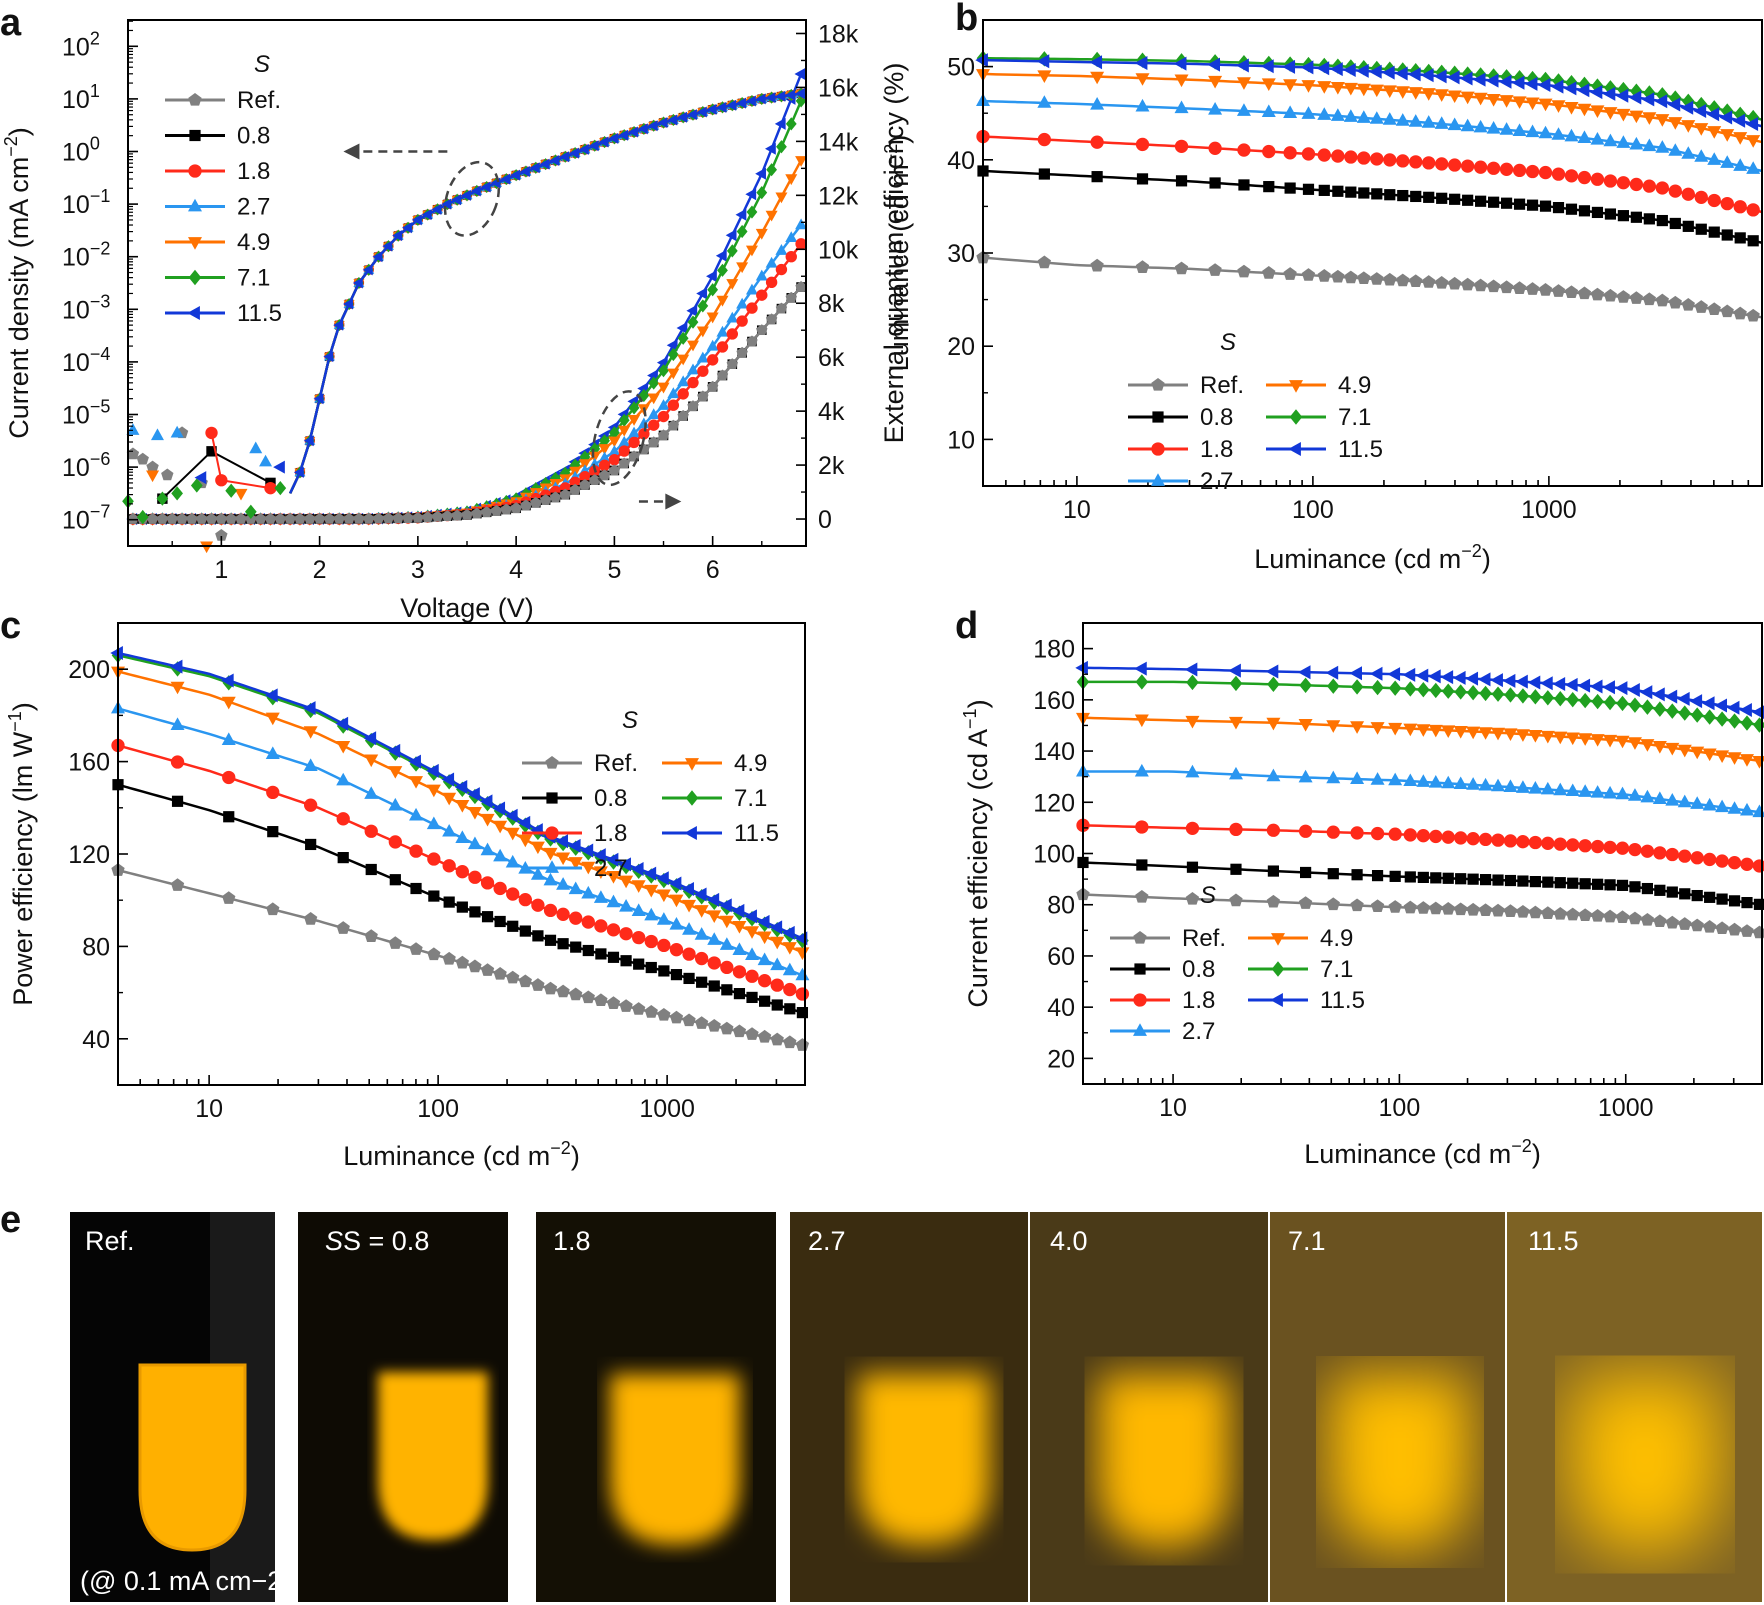  I want to click on a-luminance-marker-7.1, so click(595, 449).